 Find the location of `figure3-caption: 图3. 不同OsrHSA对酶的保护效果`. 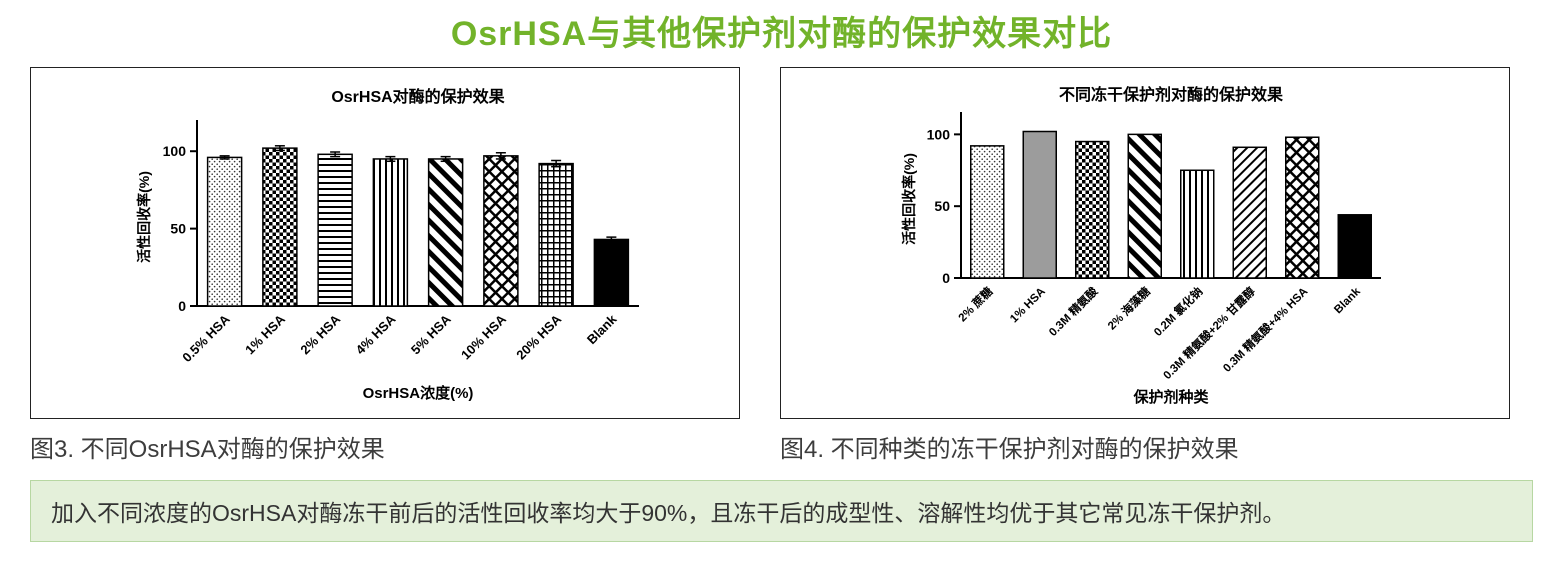

figure3-caption: 图3. 不同OsrHSA对酶的保护效果 is located at coordinates (207, 449).